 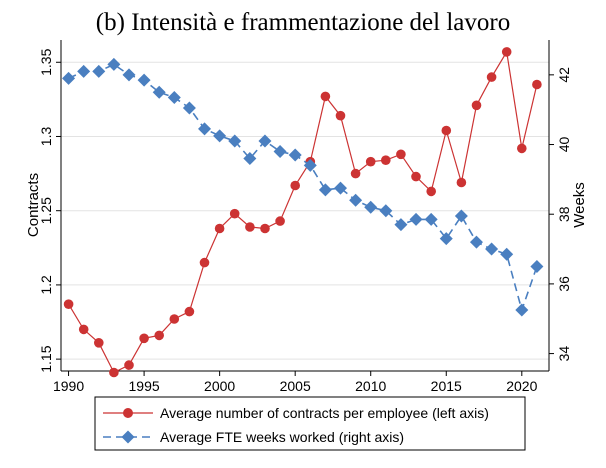 I want to click on point-contracts-1999, so click(x=204, y=262).